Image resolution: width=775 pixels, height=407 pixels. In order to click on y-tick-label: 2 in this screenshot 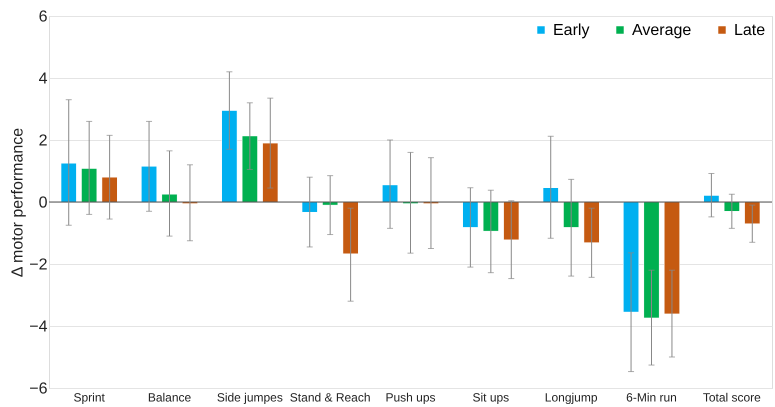, I will do `click(43, 141)`.